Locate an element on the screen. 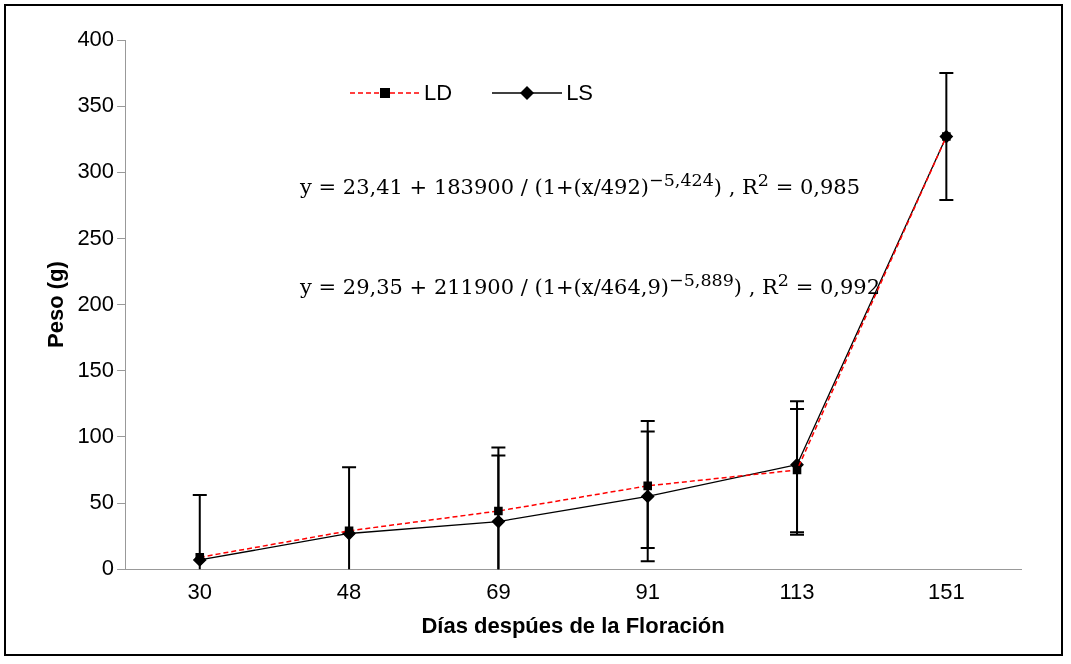 Image resolution: width=1071 pixels, height=664 pixels. y-tick-label: 350 is located at coordinates (96, 105).